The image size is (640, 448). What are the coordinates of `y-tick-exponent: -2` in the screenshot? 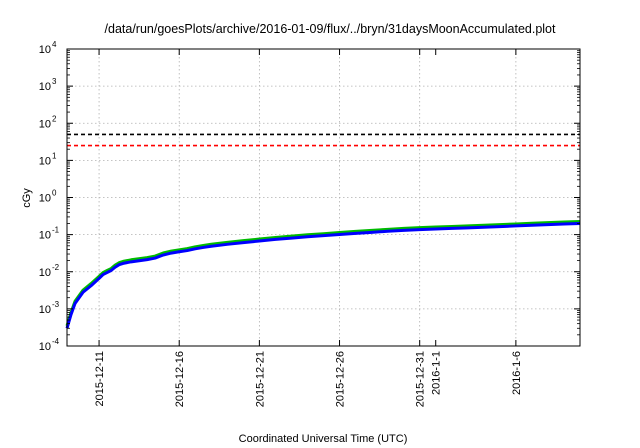 It's located at (56, 267).